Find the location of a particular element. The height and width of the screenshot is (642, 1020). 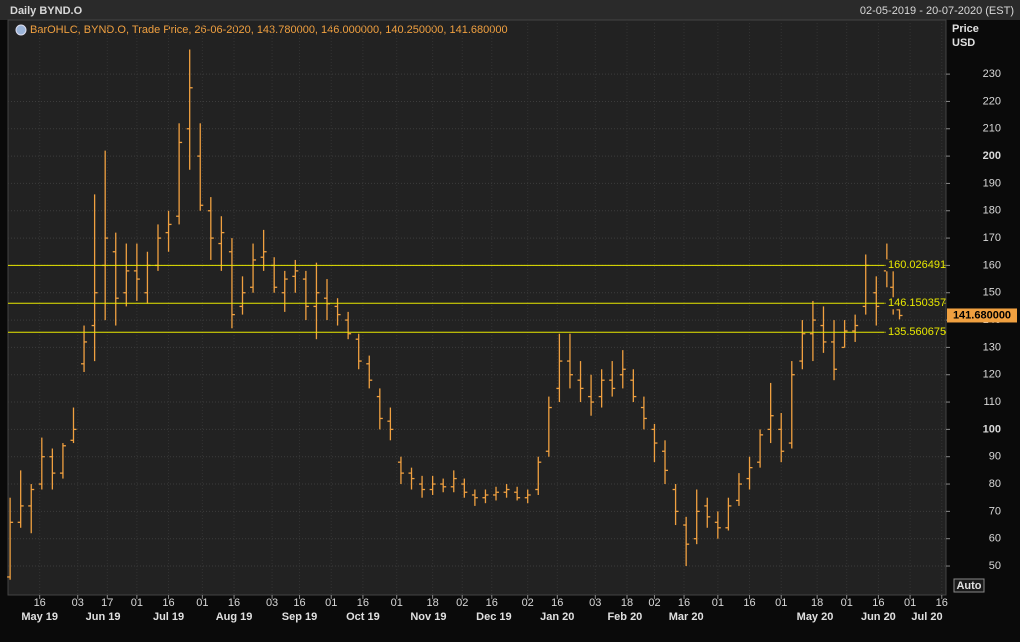

month-label: Jun 20 is located at coordinates (878, 617).